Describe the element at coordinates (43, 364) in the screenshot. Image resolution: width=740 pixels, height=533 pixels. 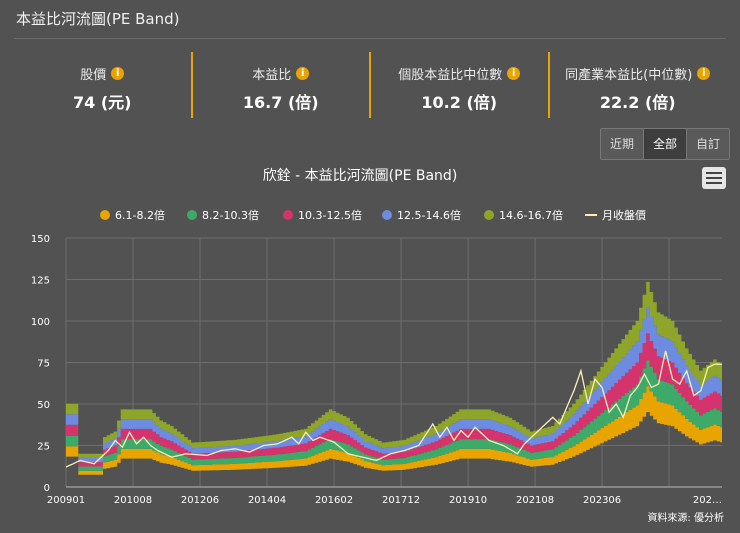
I see `y-tick-label: 75` at that location.